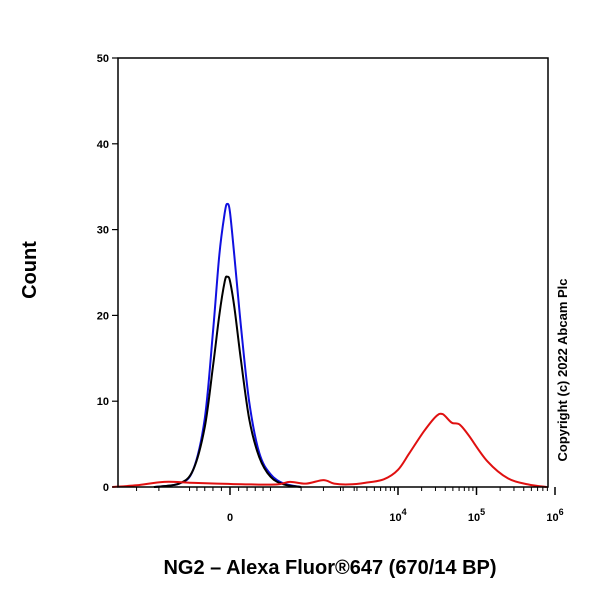 This screenshot has height=605, width=600. Describe the element at coordinates (103, 316) in the screenshot. I see `y-tick-label: 20` at that location.